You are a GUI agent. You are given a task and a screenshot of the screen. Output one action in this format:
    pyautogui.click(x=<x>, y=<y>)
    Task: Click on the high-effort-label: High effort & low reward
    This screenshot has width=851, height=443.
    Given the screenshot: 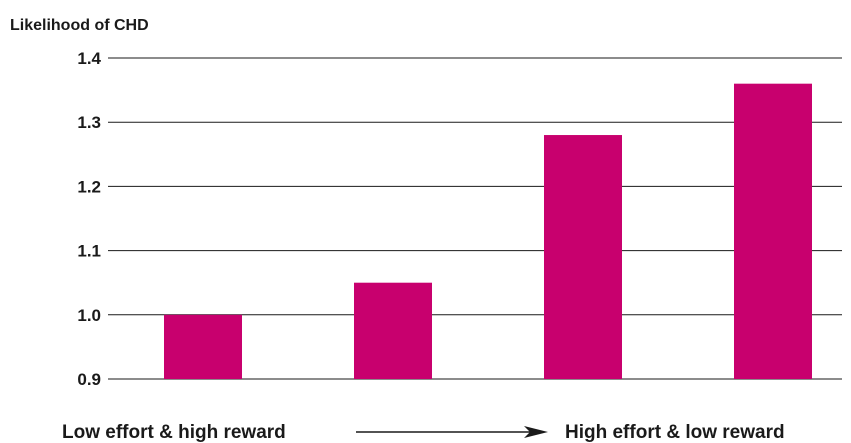 What is the action you would take?
    pyautogui.click(x=675, y=432)
    